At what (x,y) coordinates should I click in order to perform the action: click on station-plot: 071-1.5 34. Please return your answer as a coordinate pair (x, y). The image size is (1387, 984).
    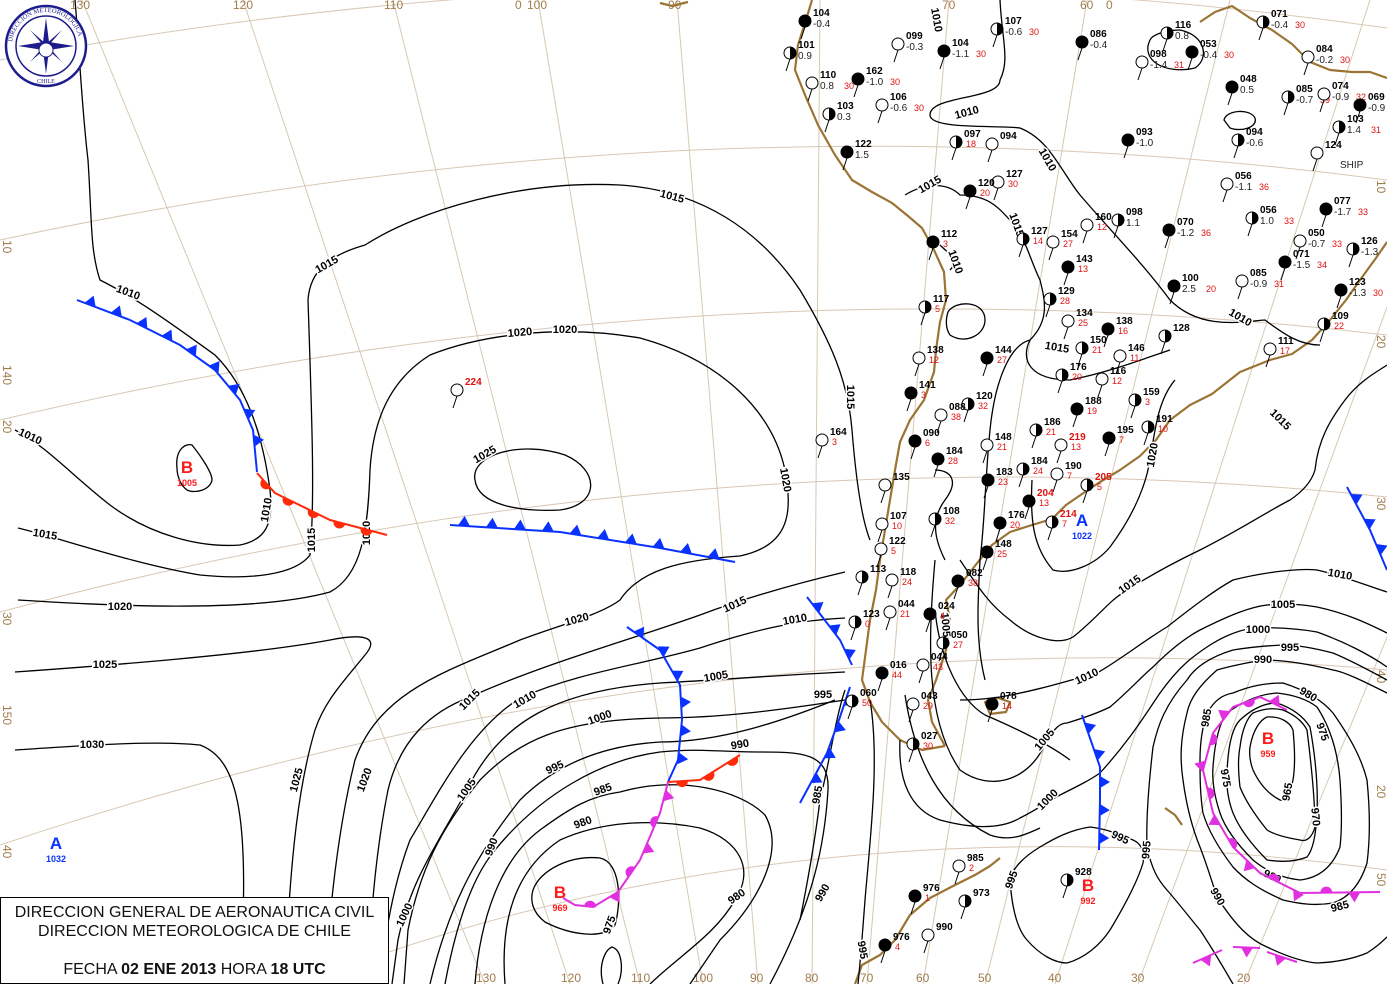
    Looking at the image, I should click on (1302, 265).